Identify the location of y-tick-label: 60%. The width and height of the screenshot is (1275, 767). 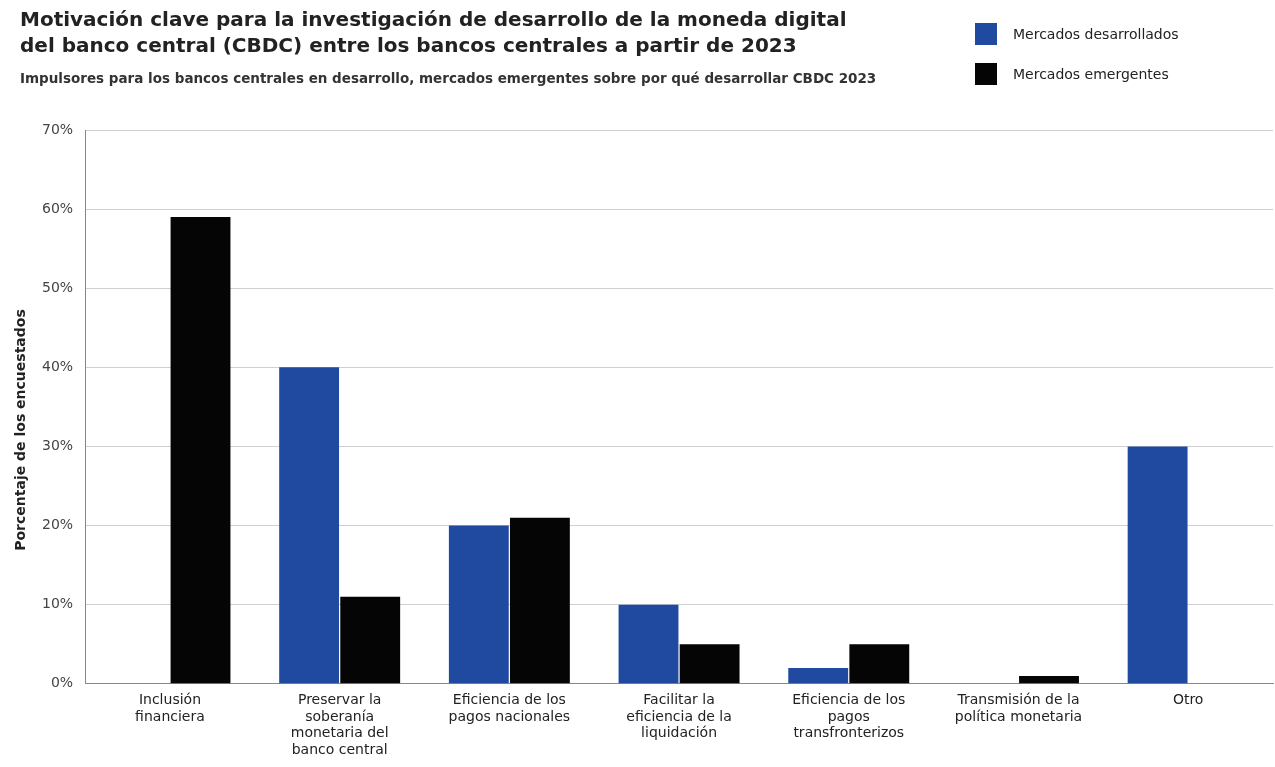
(57, 207).